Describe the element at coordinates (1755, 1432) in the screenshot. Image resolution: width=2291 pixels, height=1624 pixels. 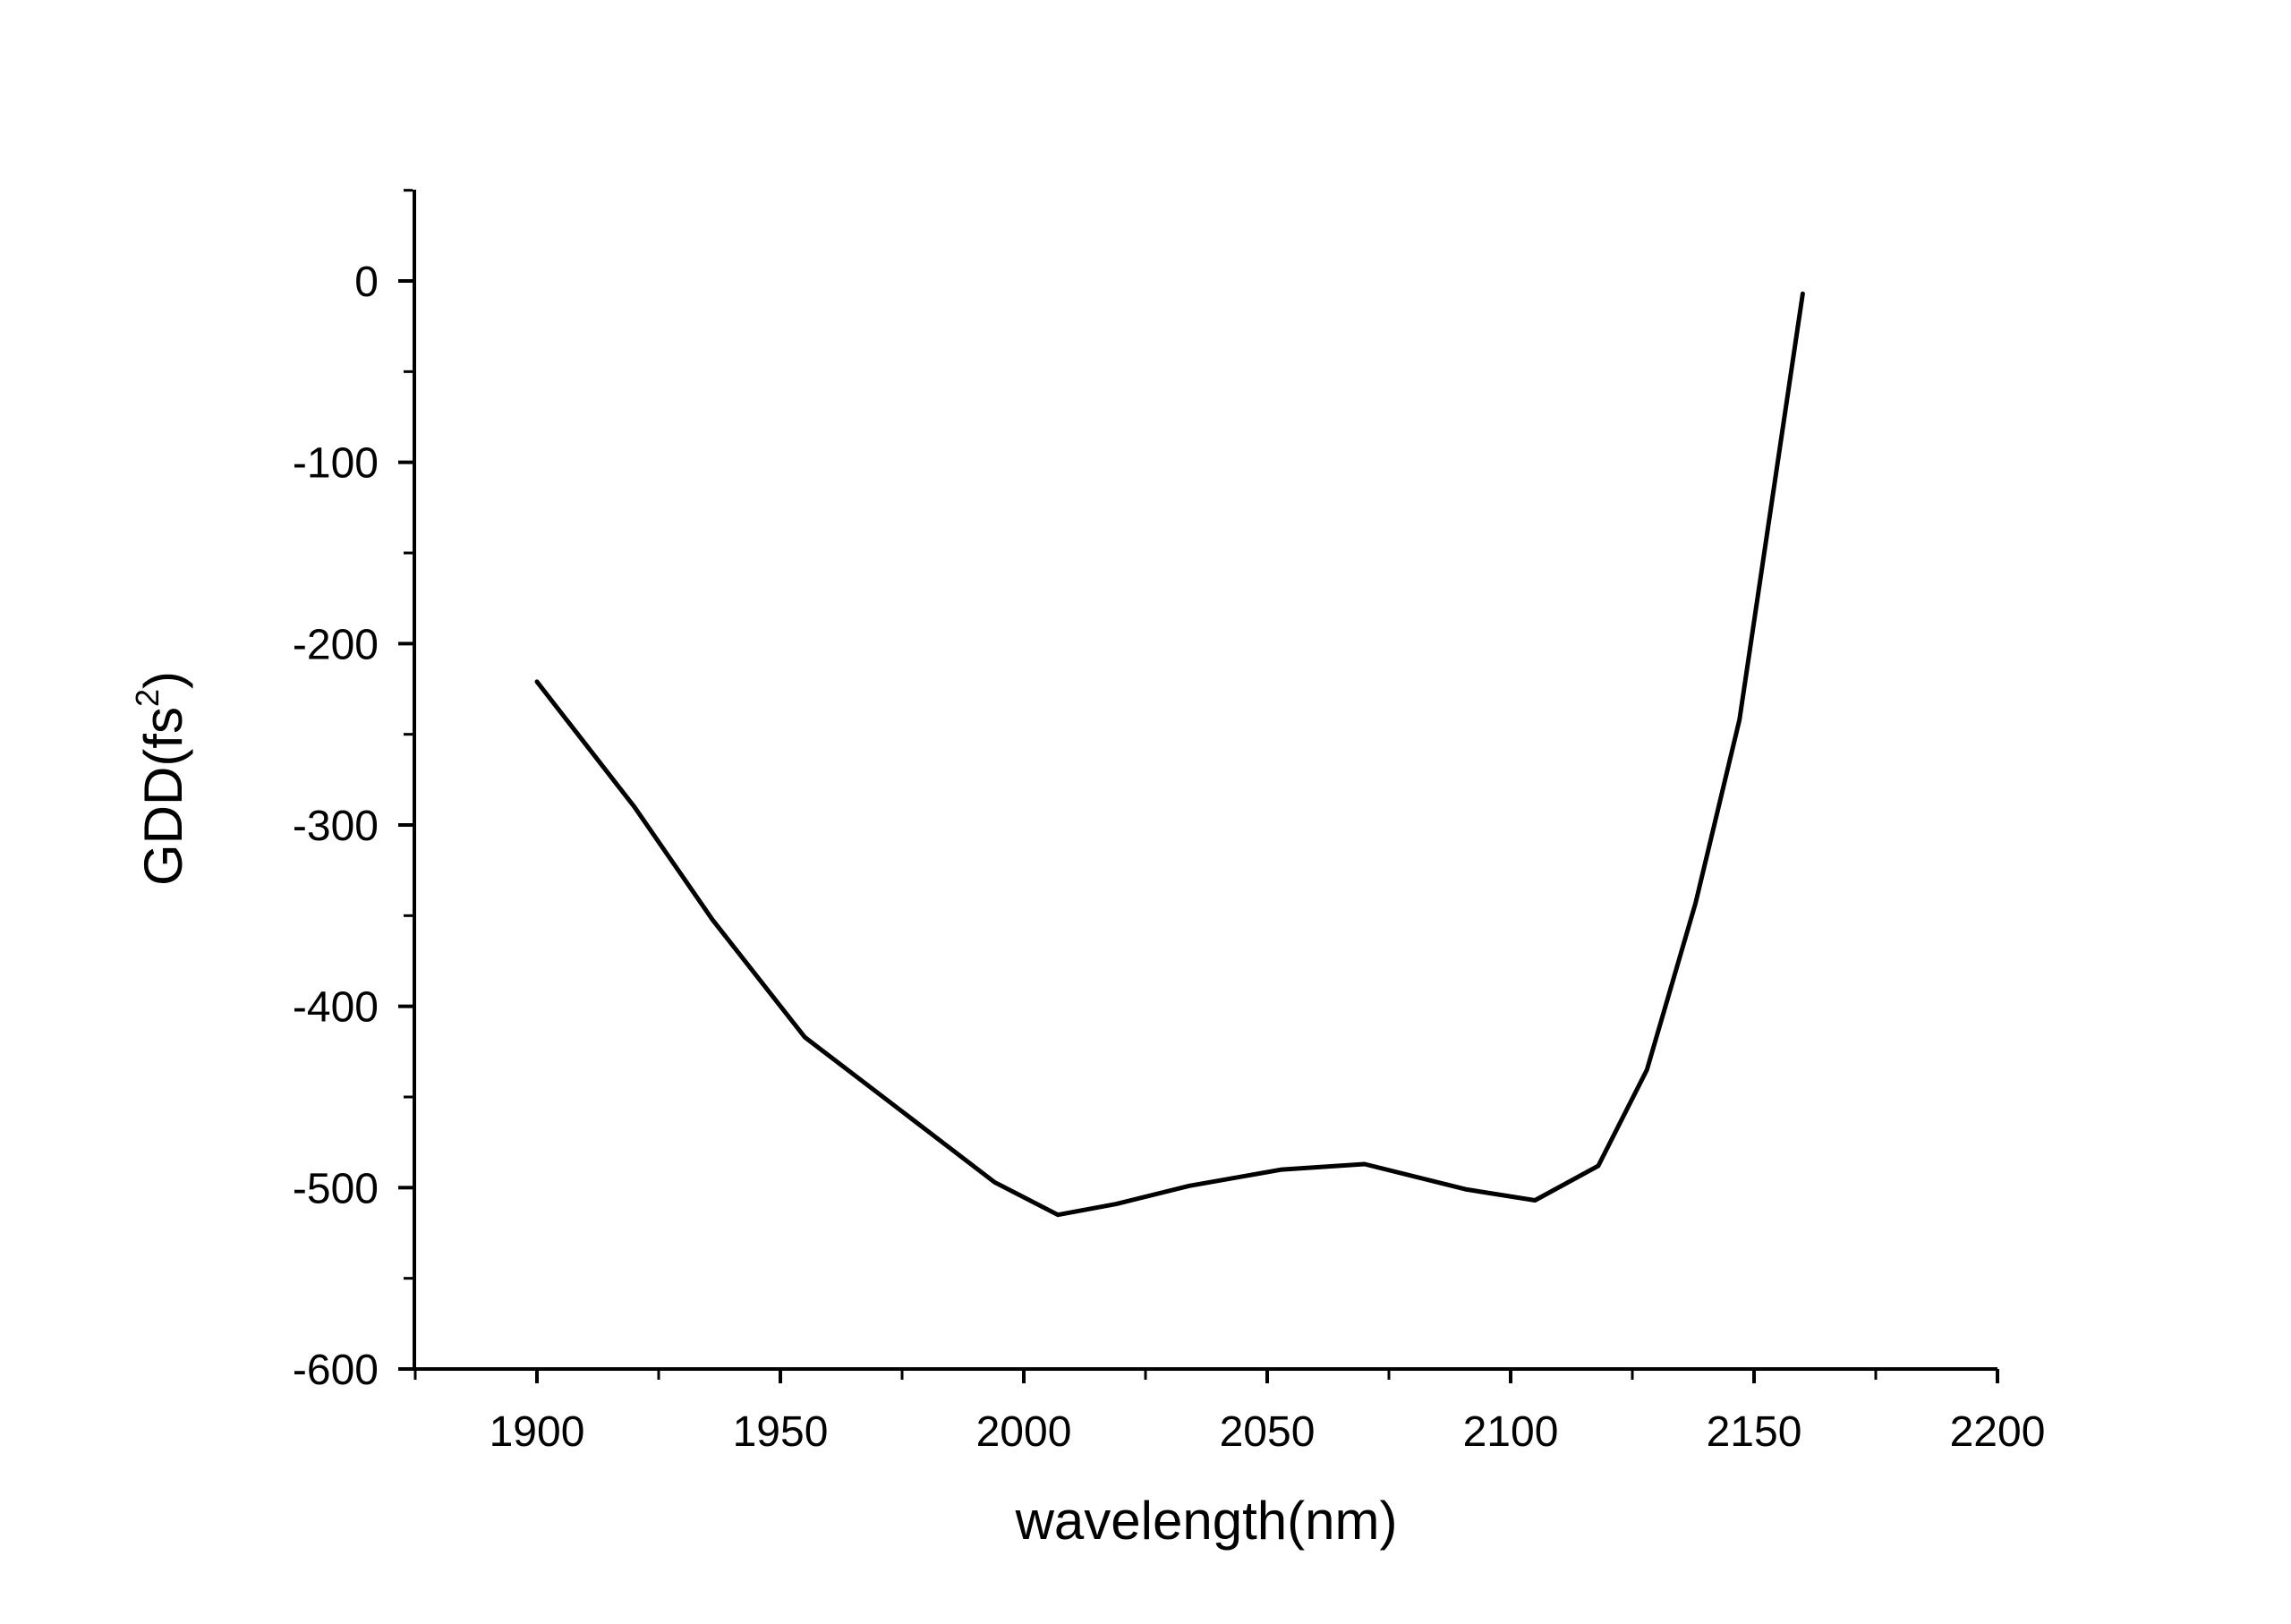
I see `x-tick-label-2150: 2150` at that location.